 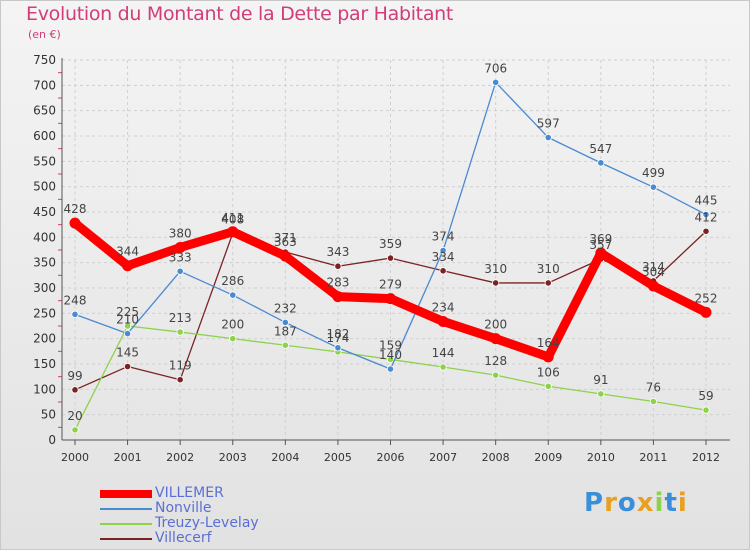 I want to click on data-label-nonville: 499, so click(x=653, y=173).